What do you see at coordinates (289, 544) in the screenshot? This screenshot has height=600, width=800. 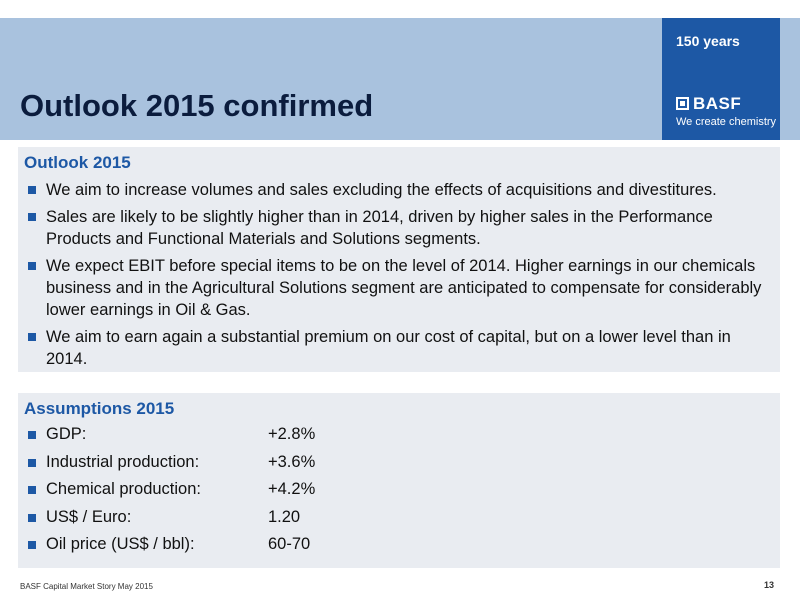 I see `assumption-value: 60-70` at bounding box center [289, 544].